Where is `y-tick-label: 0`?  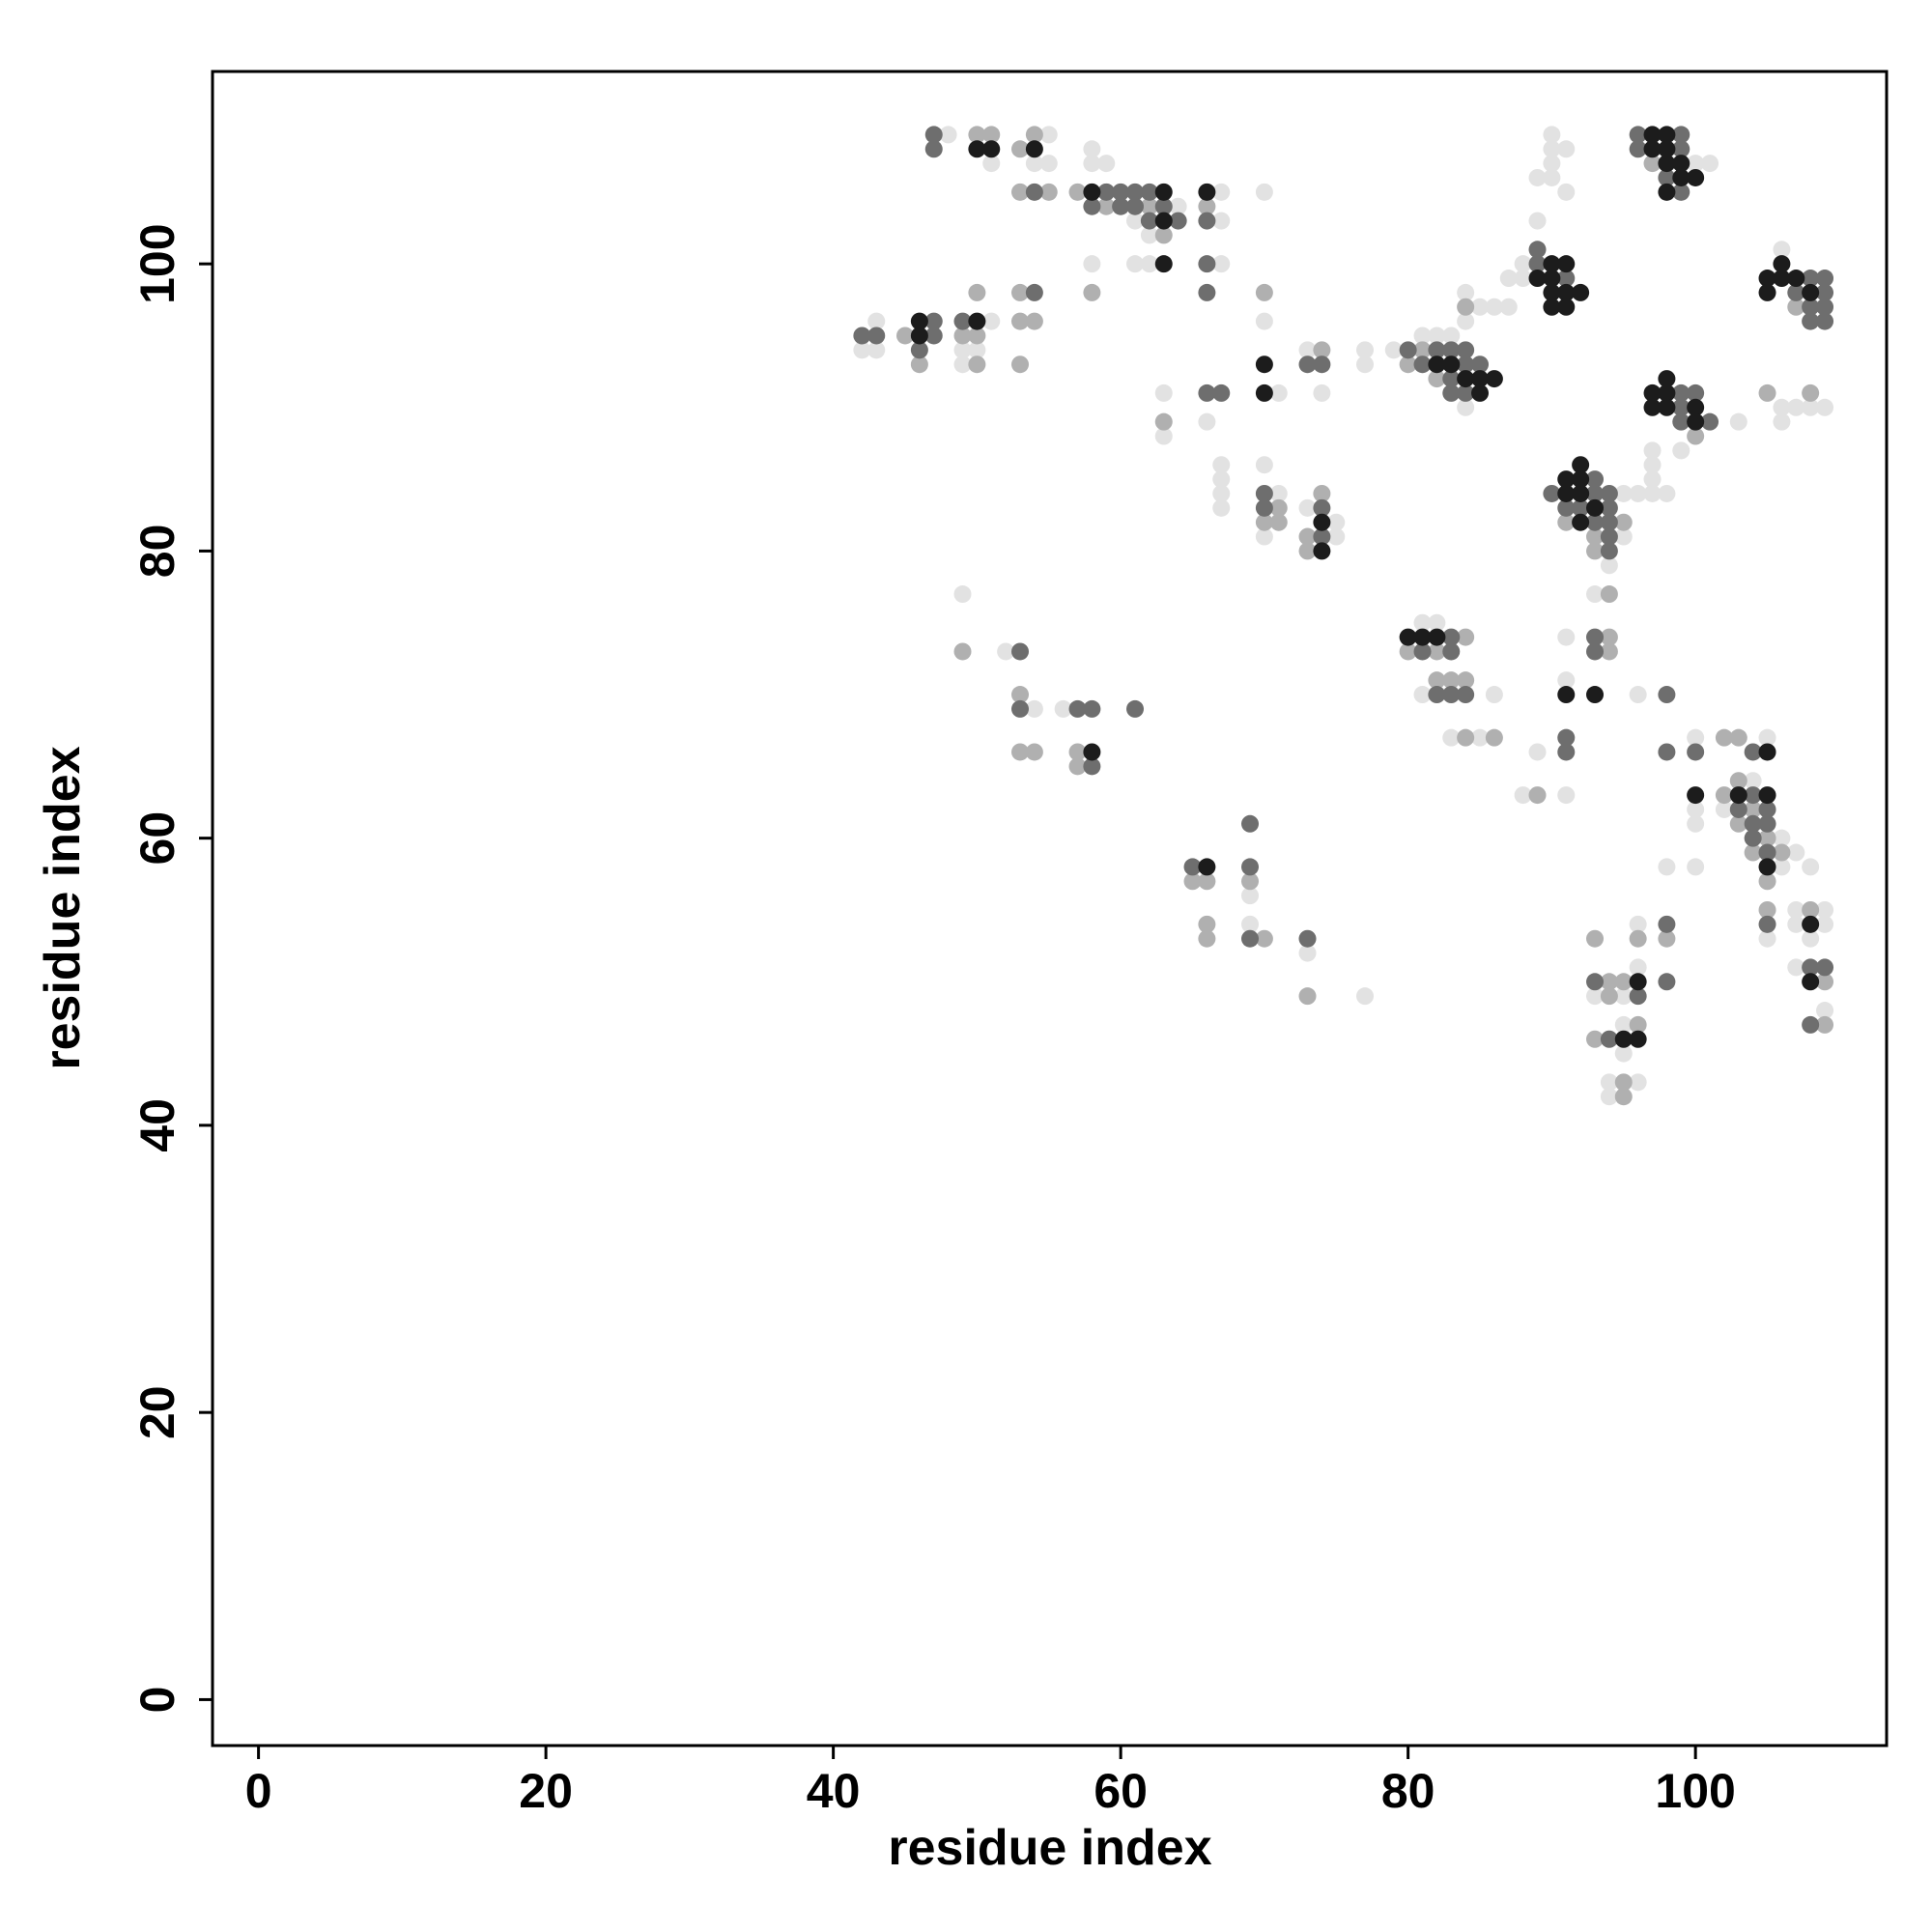
y-tick-label: 0 is located at coordinates (157, 1700).